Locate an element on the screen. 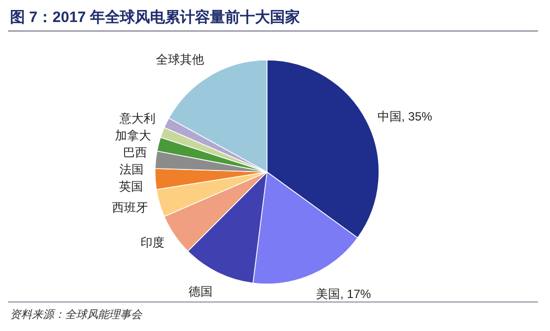 The width and height of the screenshot is (550, 331). slice-label: 德国 is located at coordinates (200, 291).